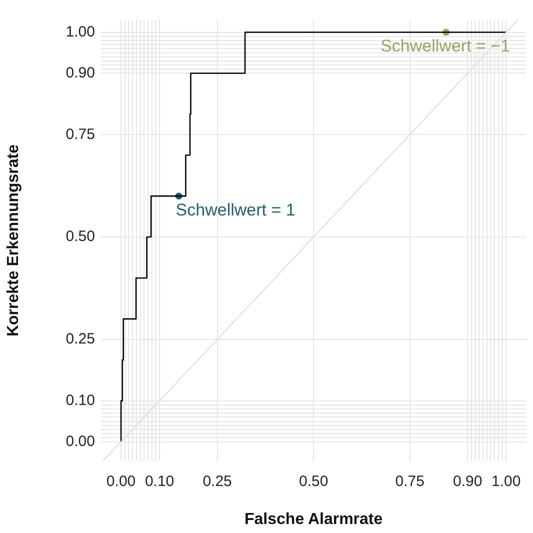  Describe the element at coordinates (80, 339) in the screenshot. I see `y-tick-label: 0.25` at that location.